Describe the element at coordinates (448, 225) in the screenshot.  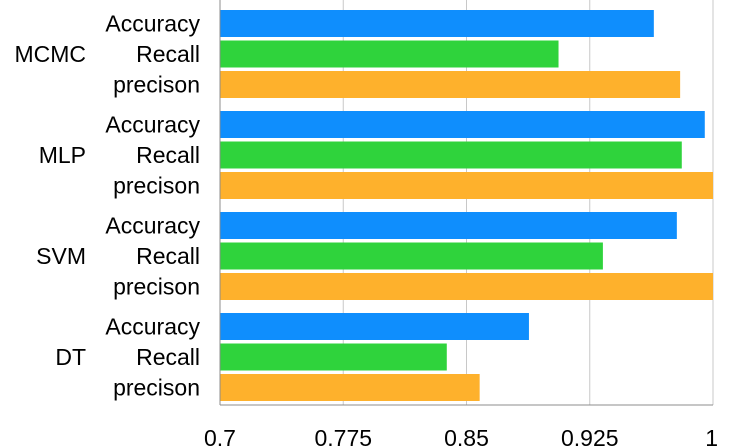
I see `bar-svm-accuracy` at that location.